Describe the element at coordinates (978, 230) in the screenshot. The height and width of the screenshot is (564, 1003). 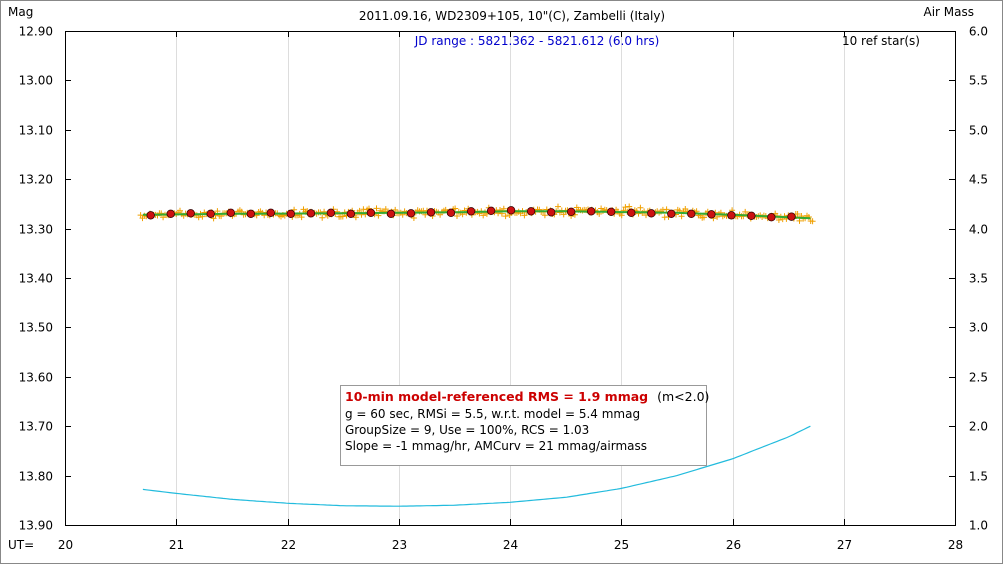
I see `y-right-tick-label: 4.0` at that location.